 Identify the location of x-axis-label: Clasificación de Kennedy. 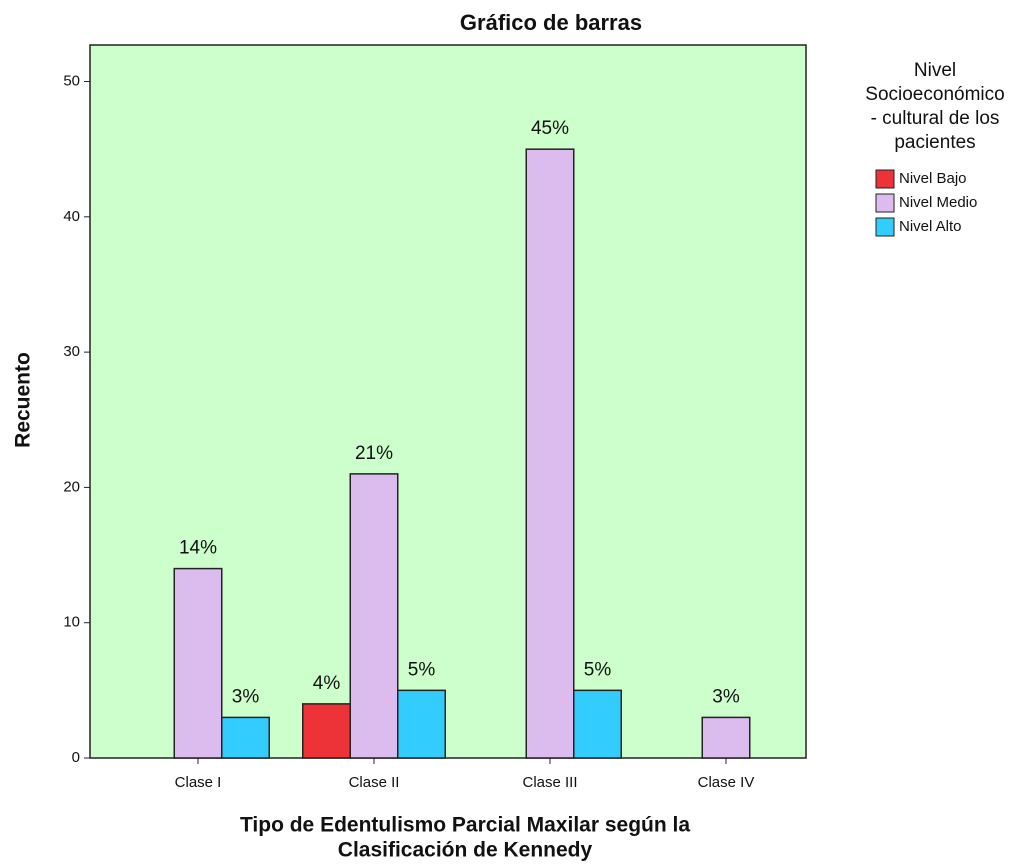
(465, 850).